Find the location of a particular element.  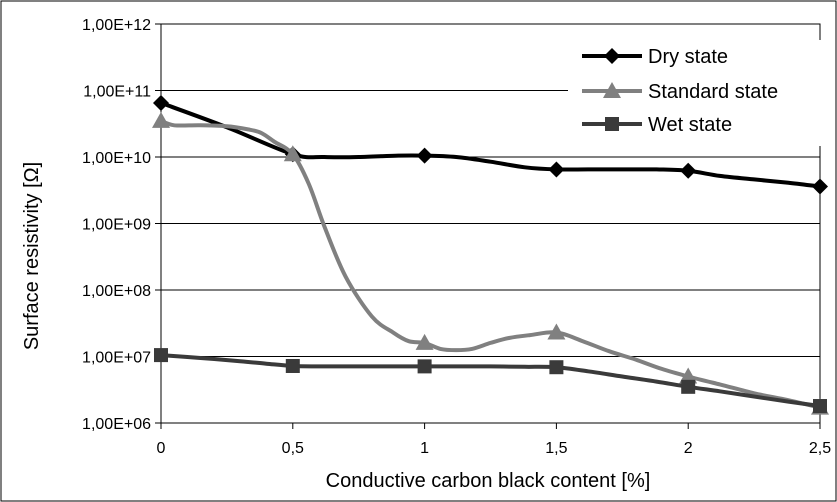

legend-symbol-wet-state is located at coordinates (612, 124).